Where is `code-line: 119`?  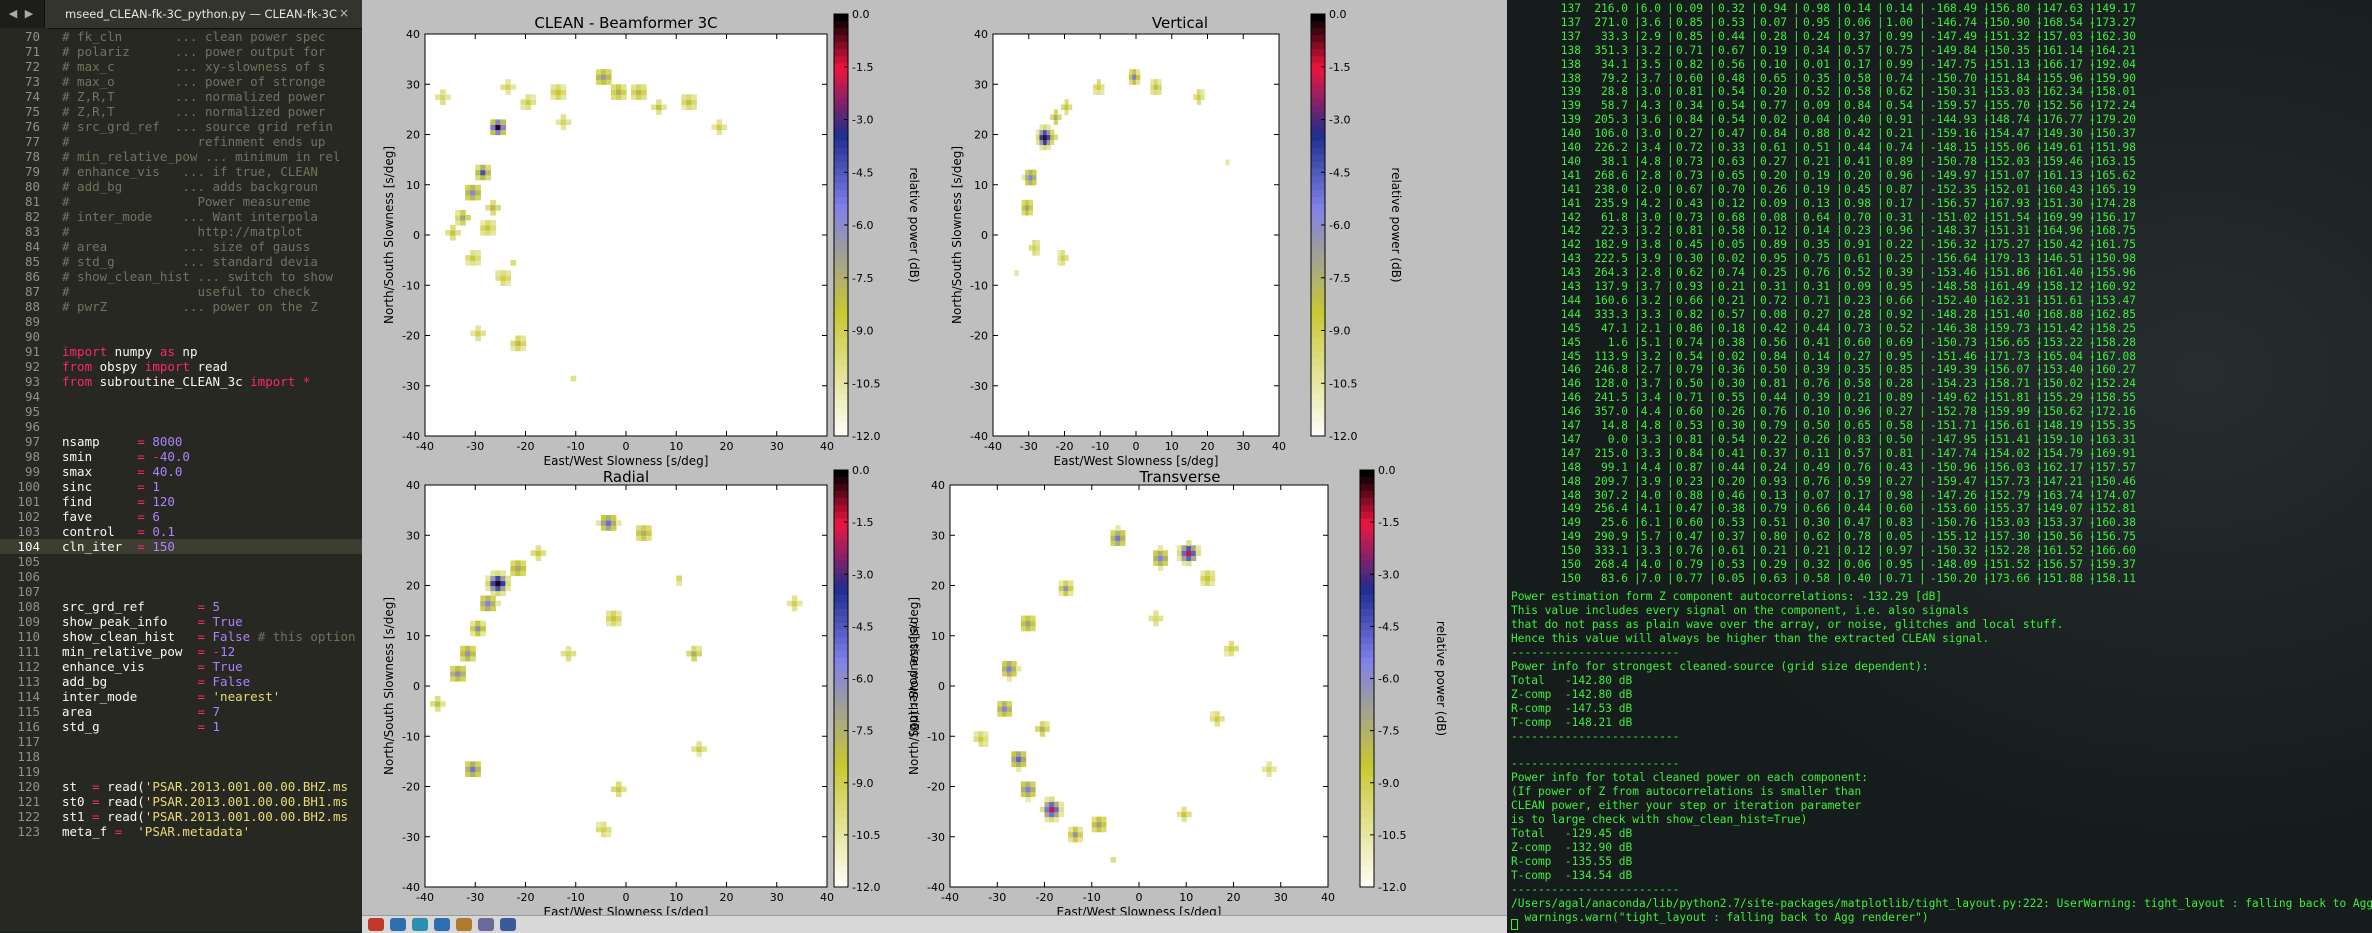
code-line: 119 is located at coordinates (181, 771).